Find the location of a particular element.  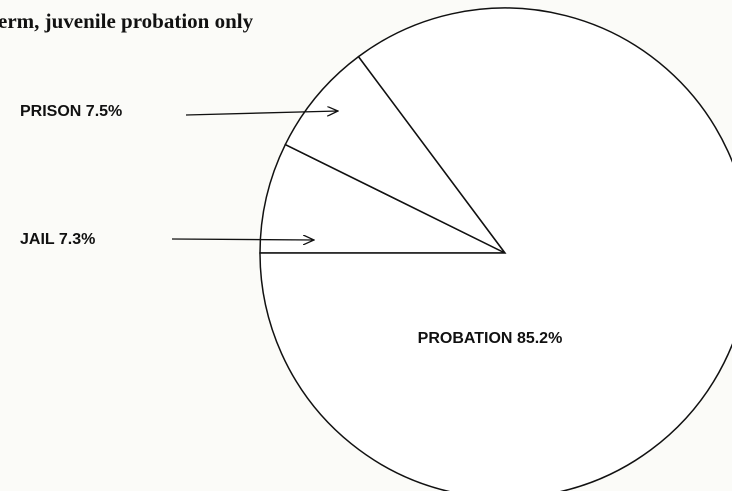

slice-category: PROBATION is located at coordinates (465, 338).